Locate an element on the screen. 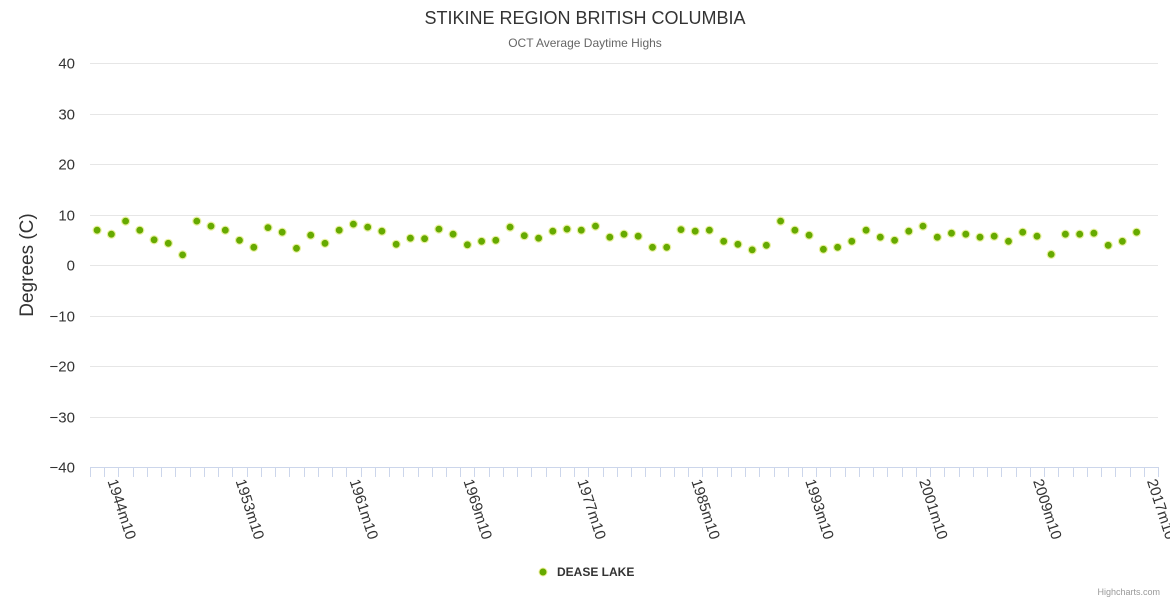 This screenshot has width=1170, height=600. legend-label: DEASE LAKE is located at coordinates (595, 572).